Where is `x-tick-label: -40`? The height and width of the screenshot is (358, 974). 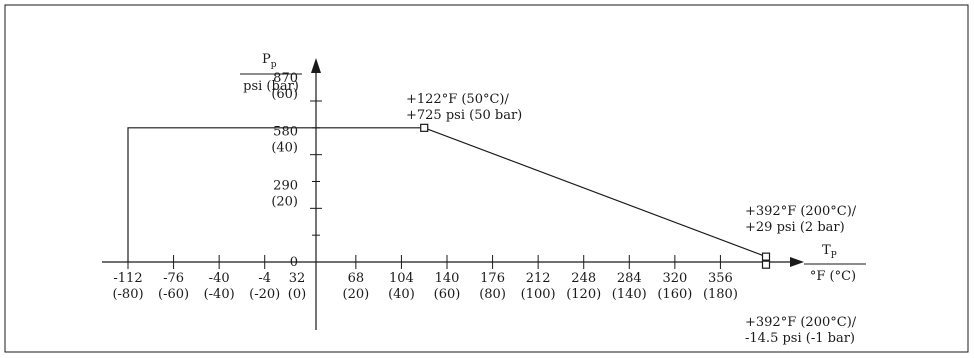 x-tick-label: -40 is located at coordinates (219, 278).